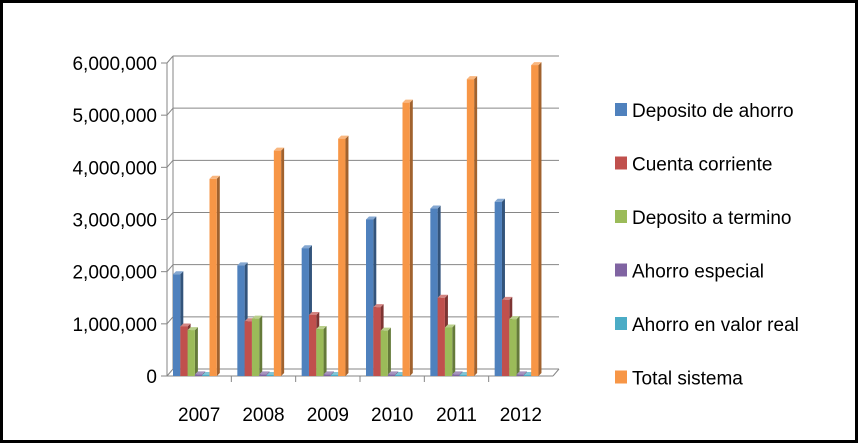 The width and height of the screenshot is (858, 446). What do you see at coordinates (392, 415) in the screenshot?
I see `x-tick-label: 2010` at bounding box center [392, 415].